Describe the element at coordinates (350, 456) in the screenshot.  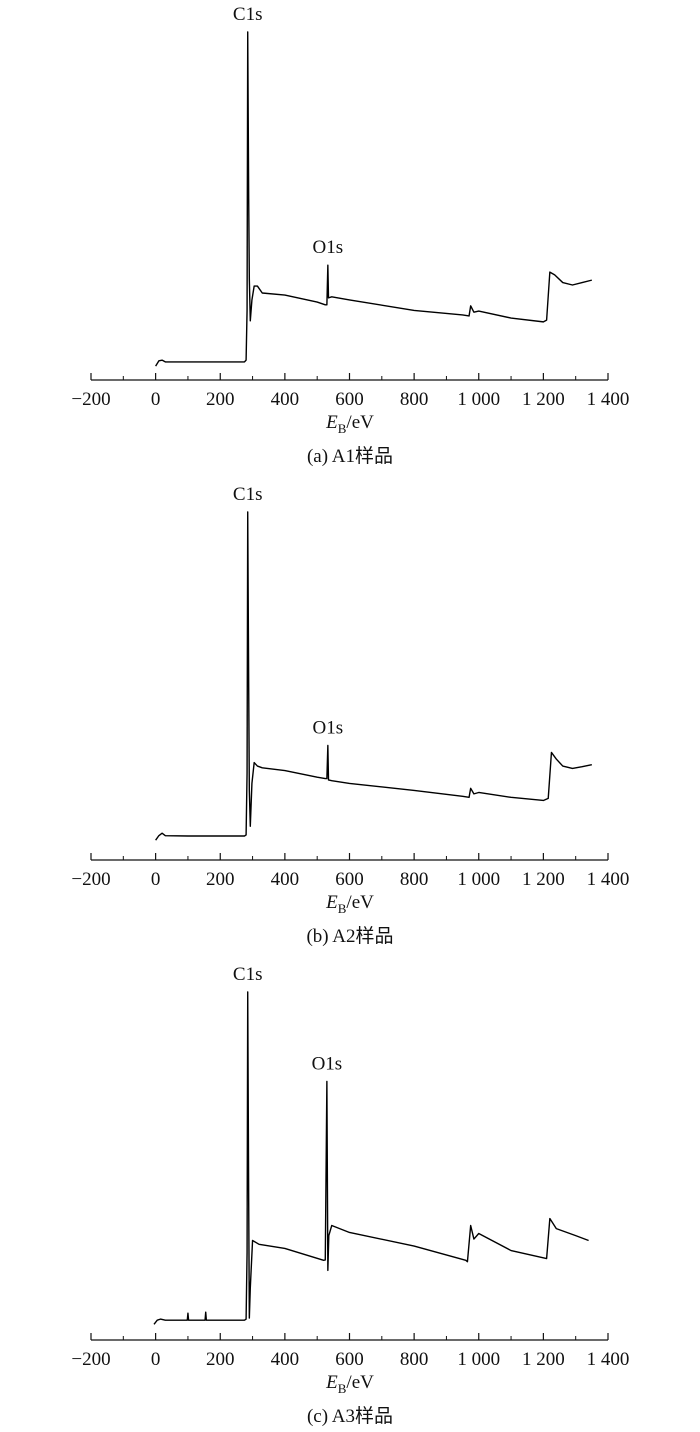
I see `caption: (a) A1样品` at that location.